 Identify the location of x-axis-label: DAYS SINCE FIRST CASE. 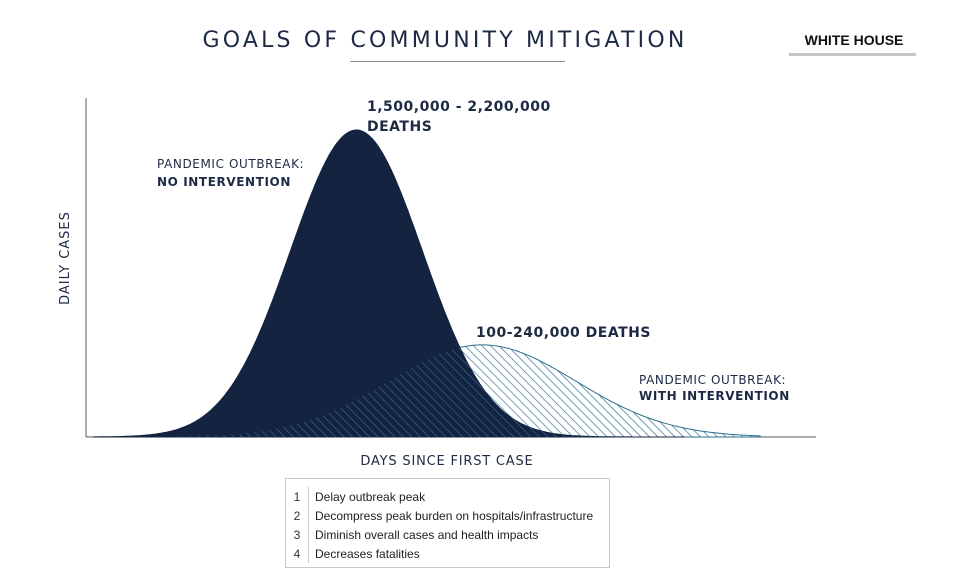
(446, 461).